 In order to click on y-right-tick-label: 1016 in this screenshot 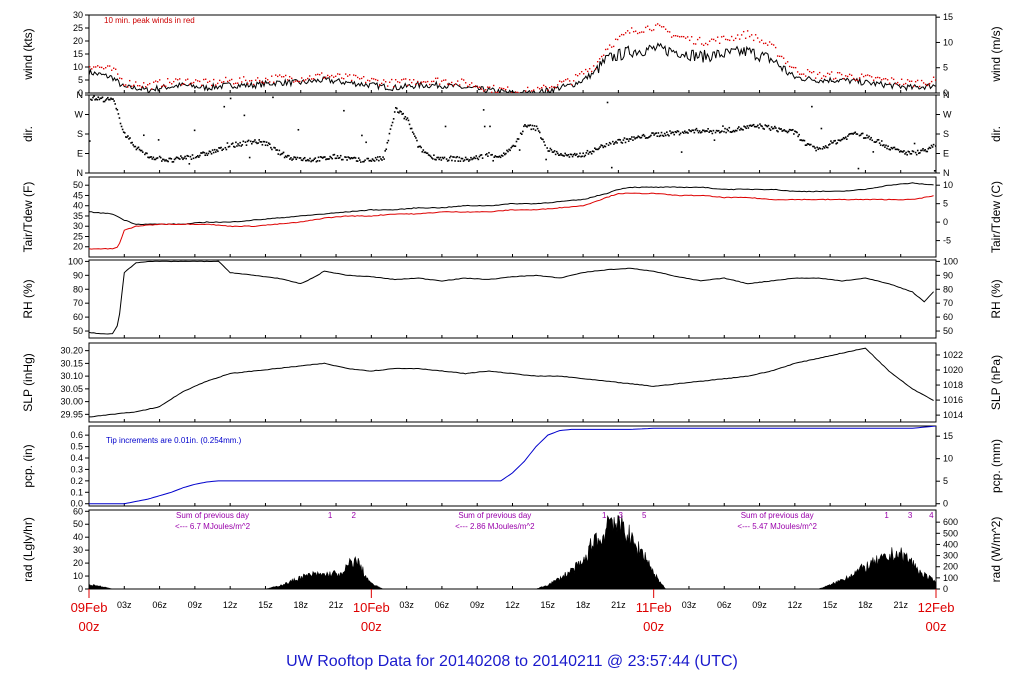, I will do `click(953, 400)`.